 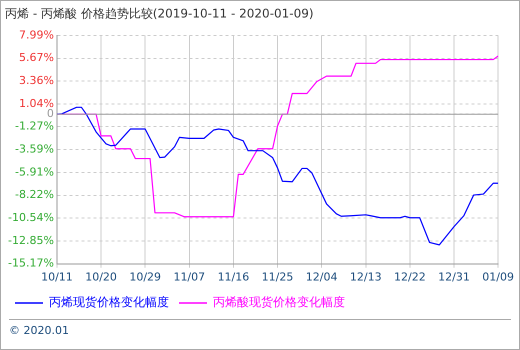 I want to click on x-tick-label: 11/07, so click(x=189, y=277).